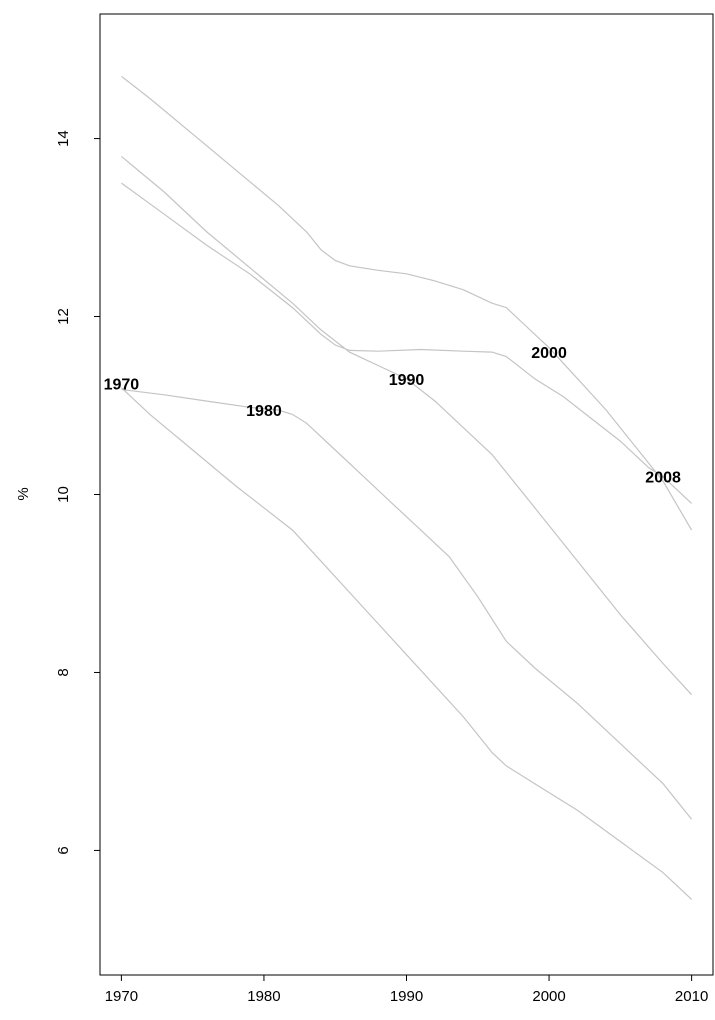  I want to click on x-tick-label: 2000, so click(548, 996).